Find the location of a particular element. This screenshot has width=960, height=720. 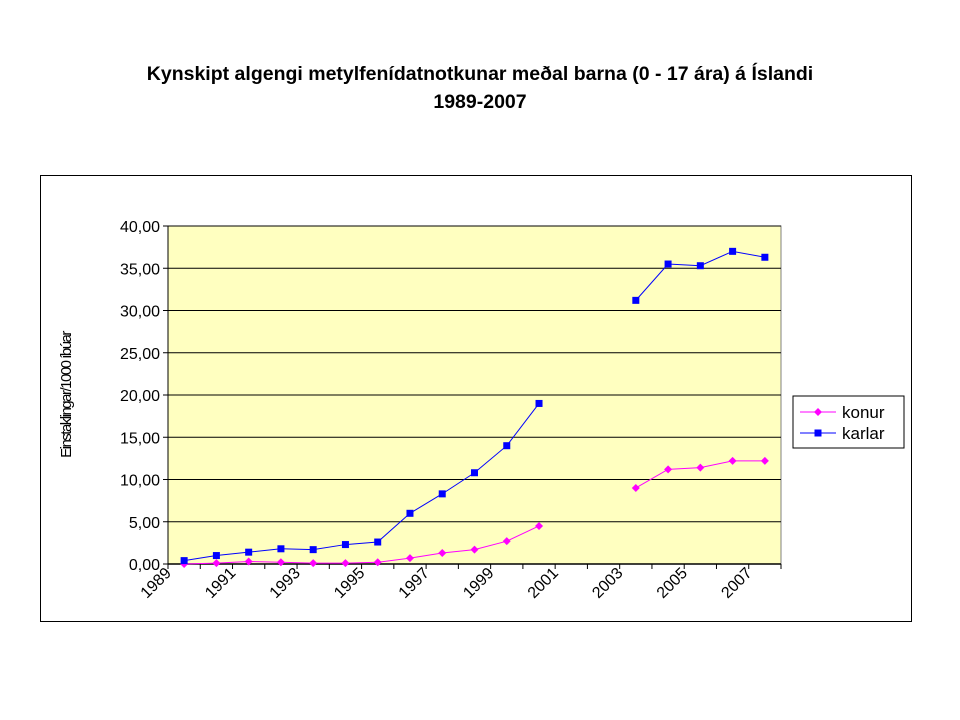

y-tick-label: 30,00 is located at coordinates (140, 312).